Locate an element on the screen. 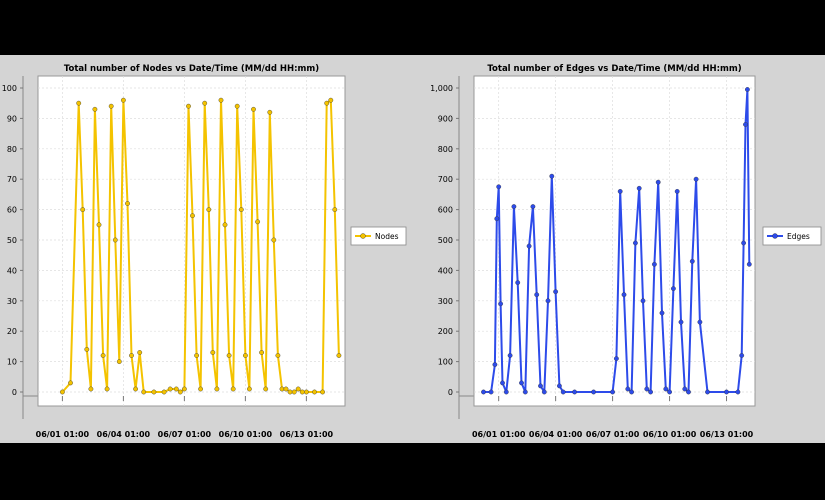 The image size is (825, 500). c1-y-tick-label: 0 is located at coordinates (14, 392).